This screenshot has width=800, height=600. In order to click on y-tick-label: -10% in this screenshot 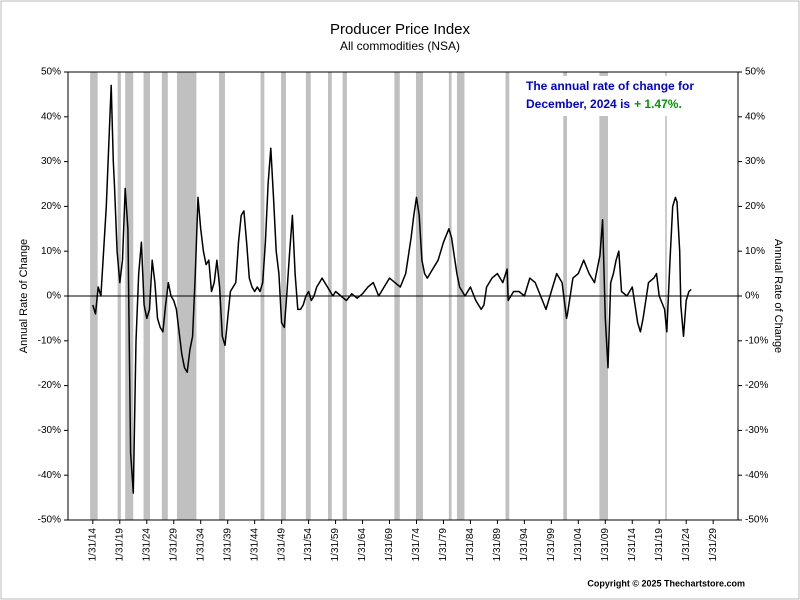, I will do `click(49, 340)`.